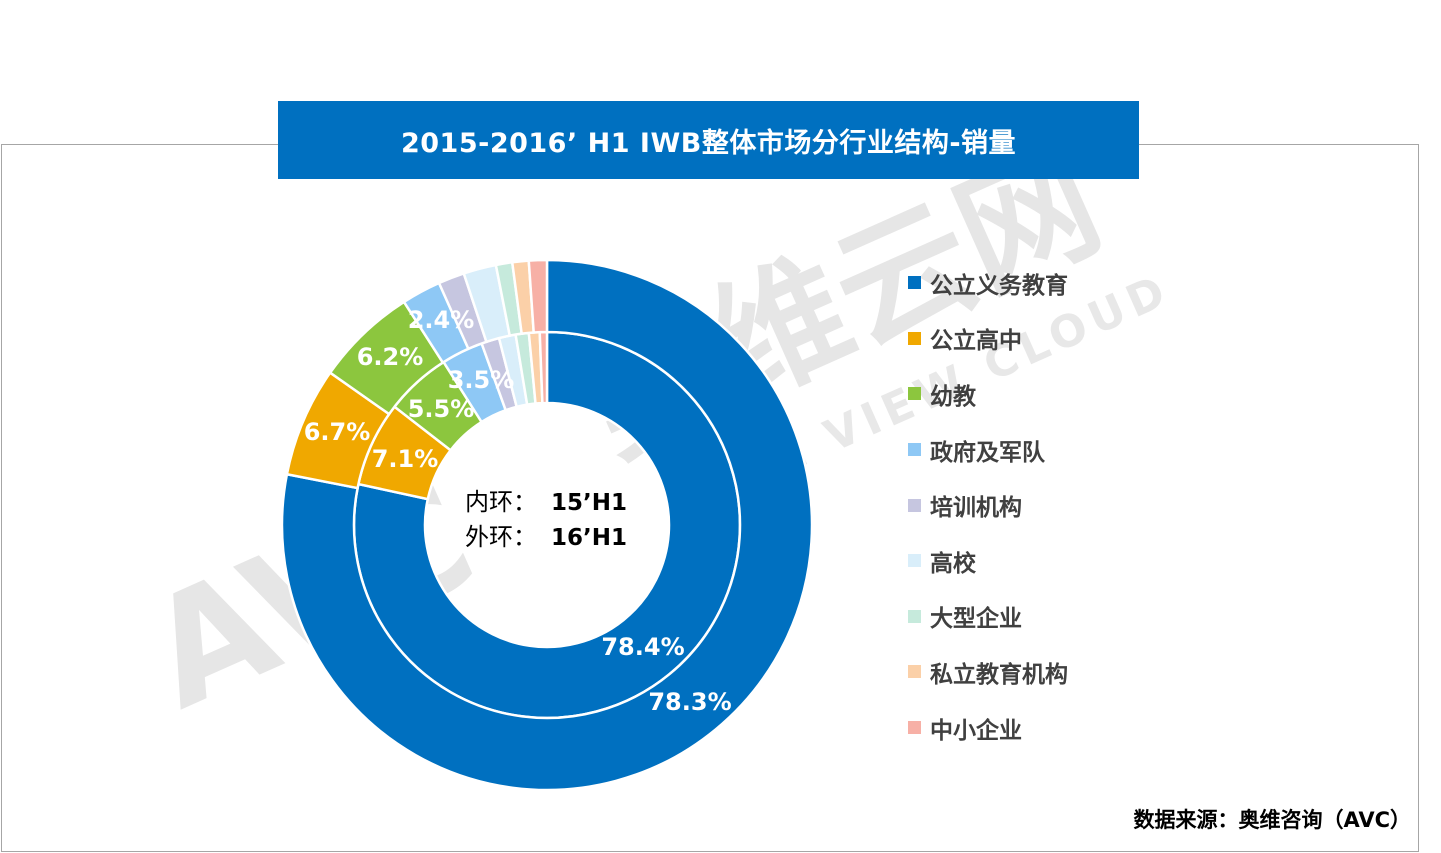 This screenshot has width=1441, height=853. I want to click on center-outer-value: 16’H1, so click(589, 538).